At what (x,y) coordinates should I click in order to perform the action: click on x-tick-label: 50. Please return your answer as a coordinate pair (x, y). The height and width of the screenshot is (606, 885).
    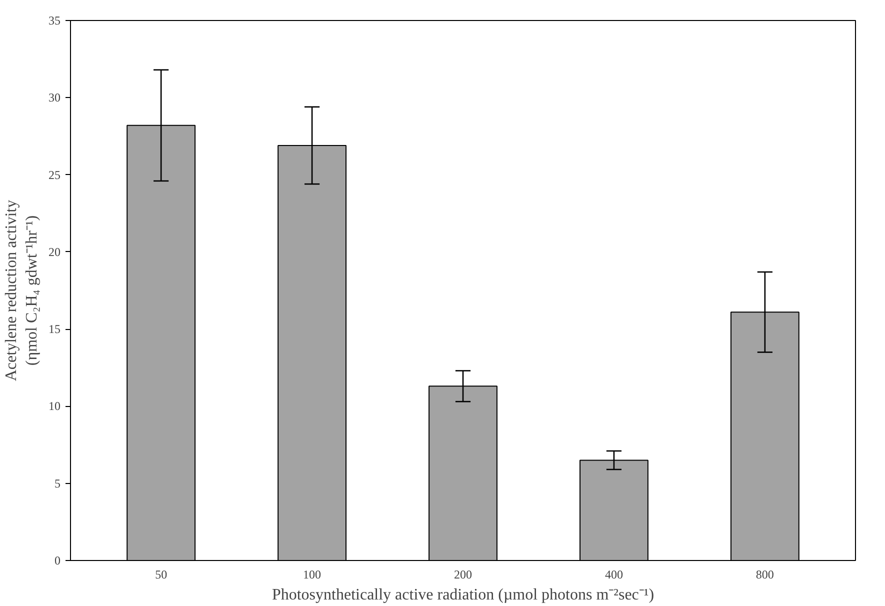
    Looking at the image, I should click on (161, 575).